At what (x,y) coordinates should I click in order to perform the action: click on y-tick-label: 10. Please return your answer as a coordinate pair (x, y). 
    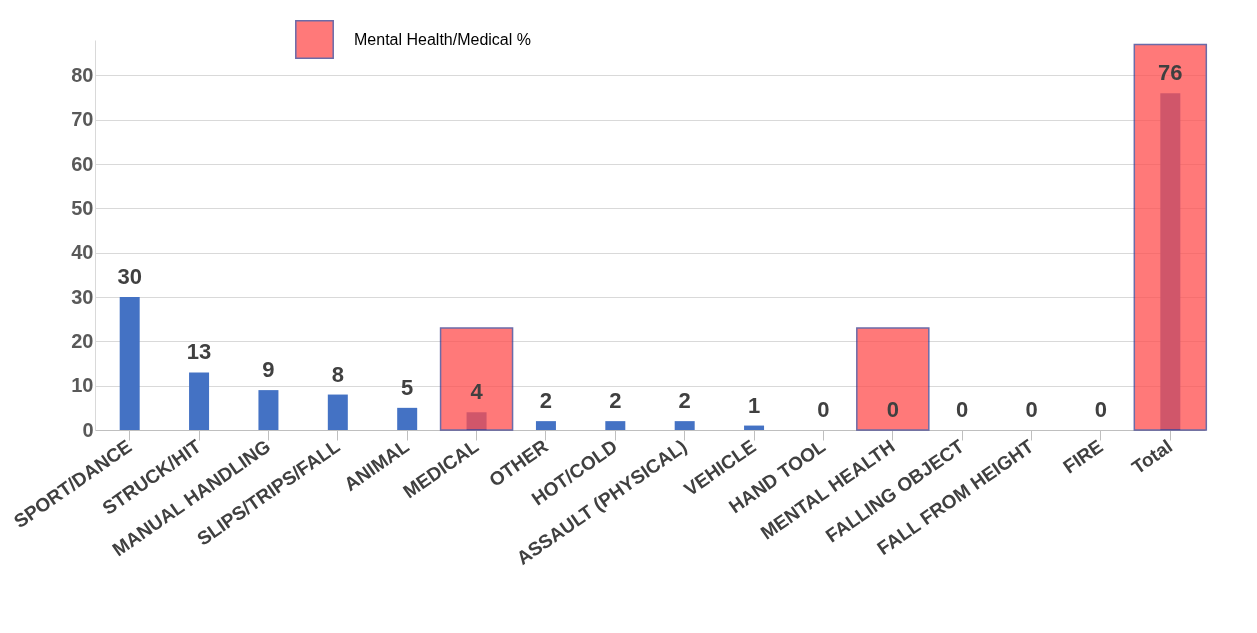
    Looking at the image, I should click on (82, 385).